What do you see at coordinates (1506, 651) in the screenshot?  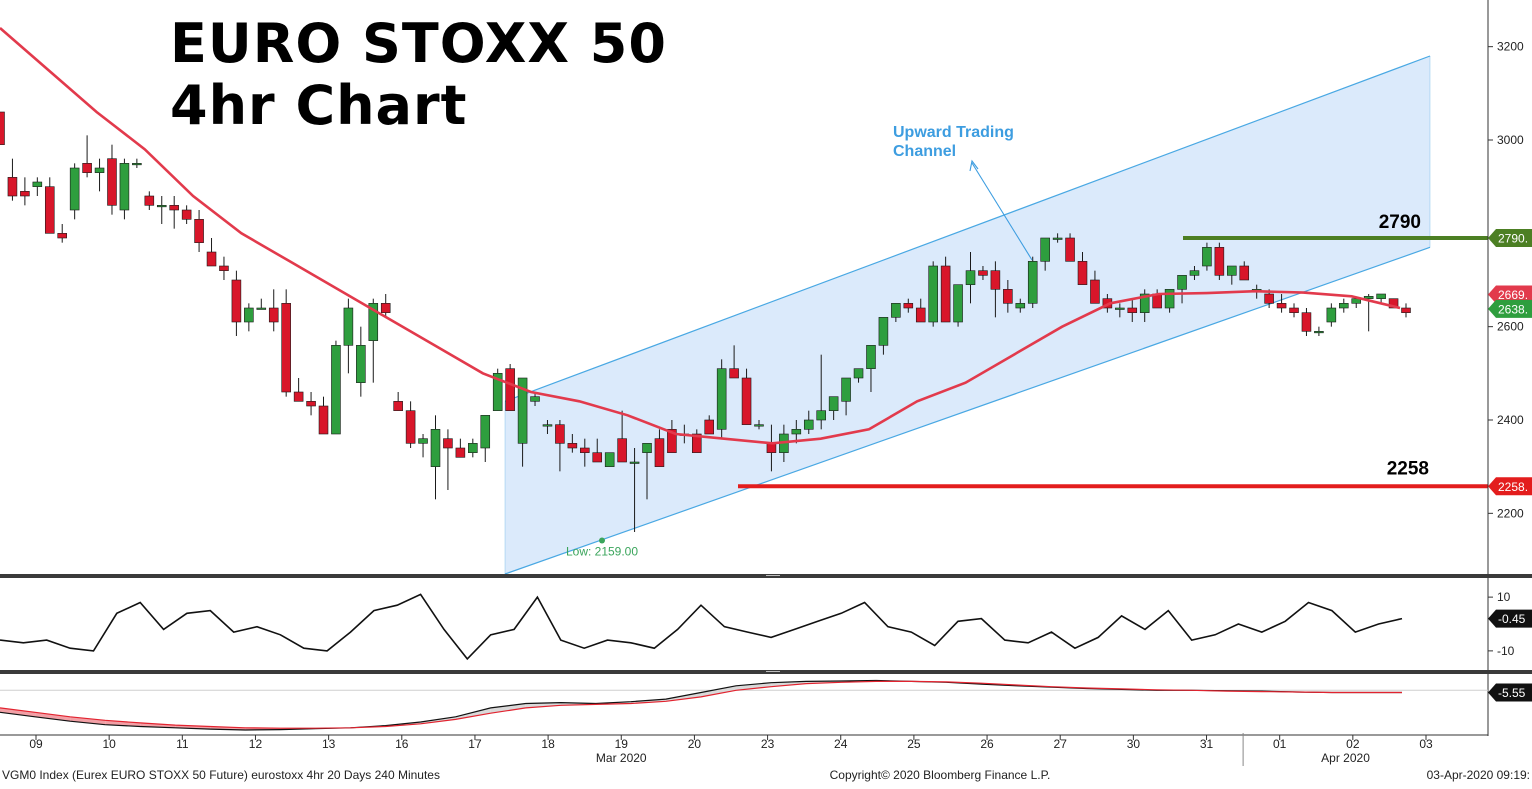 I see `osc1-tick-label: -10` at bounding box center [1506, 651].